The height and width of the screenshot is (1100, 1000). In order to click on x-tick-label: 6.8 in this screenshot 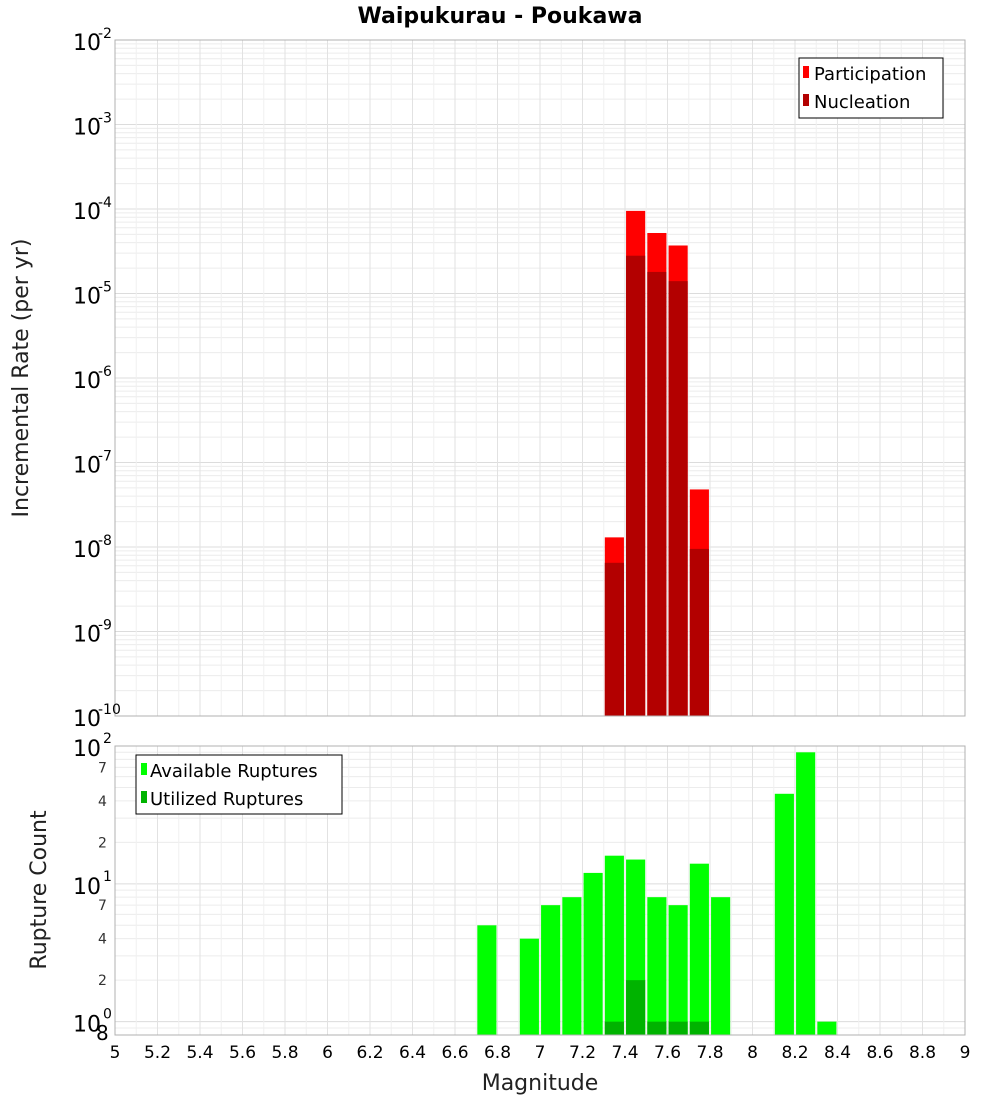, I will do `click(497, 1053)`.